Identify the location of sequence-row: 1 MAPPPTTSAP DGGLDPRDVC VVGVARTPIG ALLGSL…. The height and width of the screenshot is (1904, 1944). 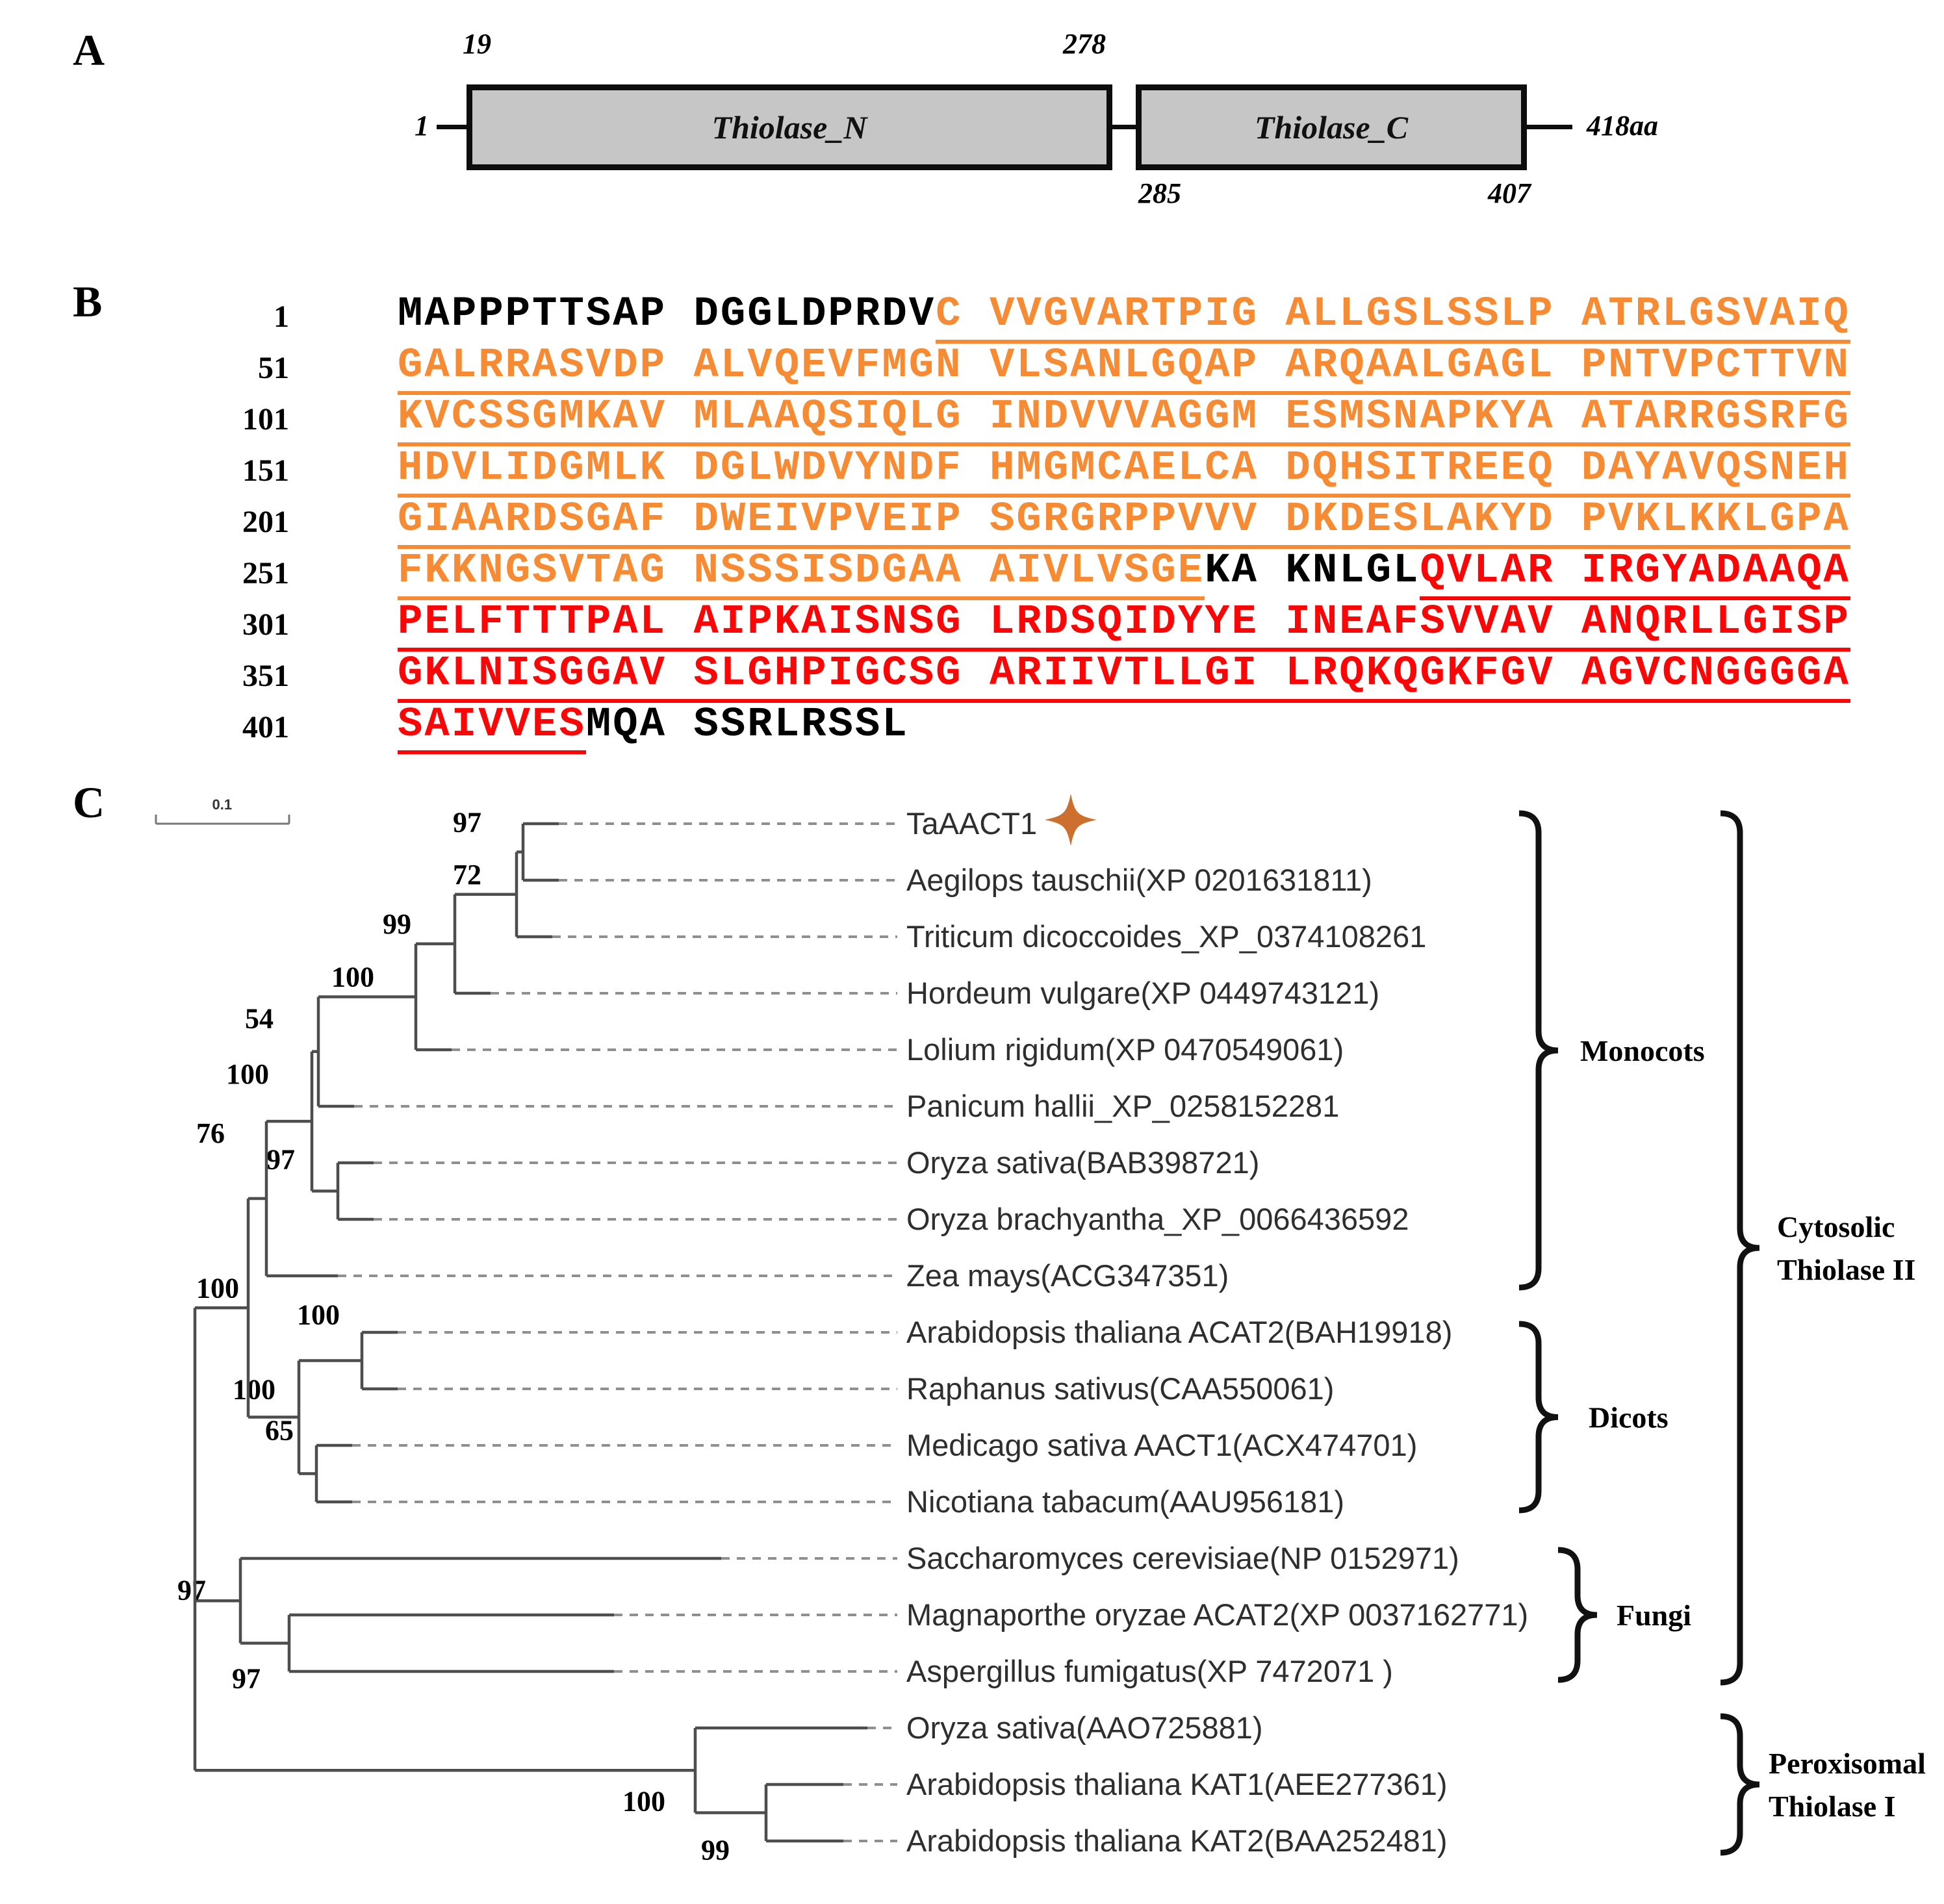
(972, 317).